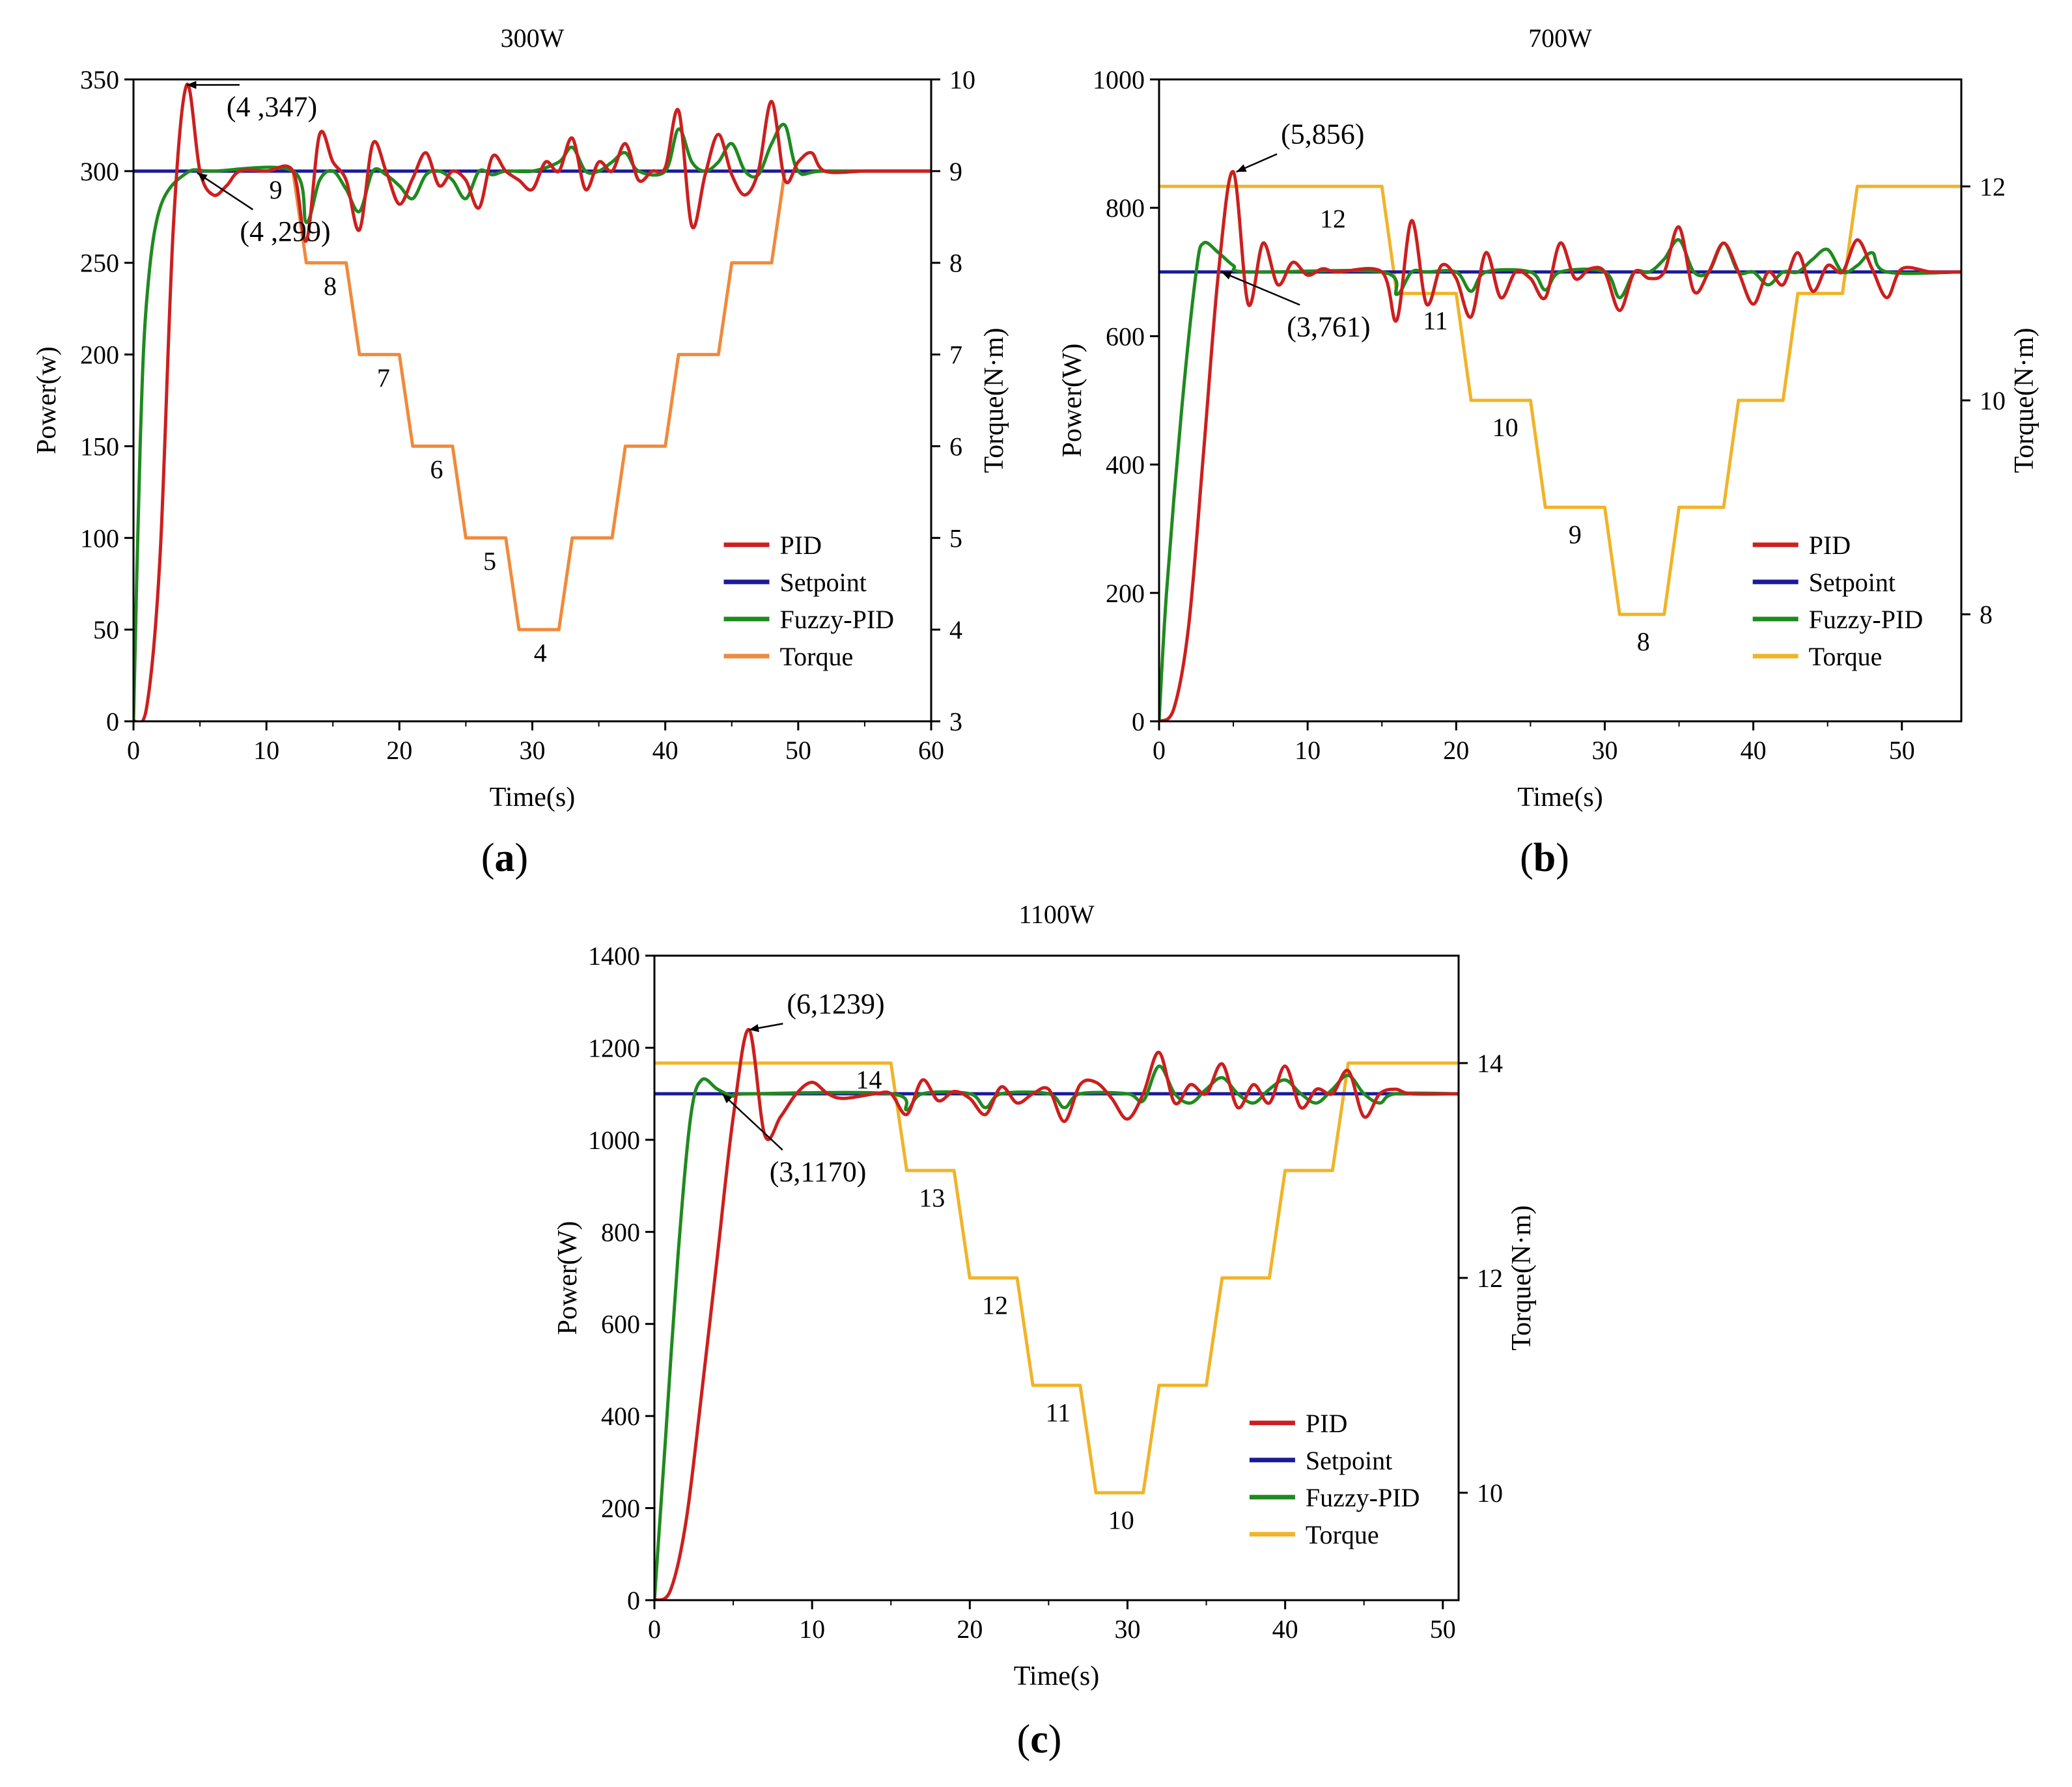 This screenshot has height=1787, width=2072. I want to click on y-tick-label: 350, so click(100, 79).